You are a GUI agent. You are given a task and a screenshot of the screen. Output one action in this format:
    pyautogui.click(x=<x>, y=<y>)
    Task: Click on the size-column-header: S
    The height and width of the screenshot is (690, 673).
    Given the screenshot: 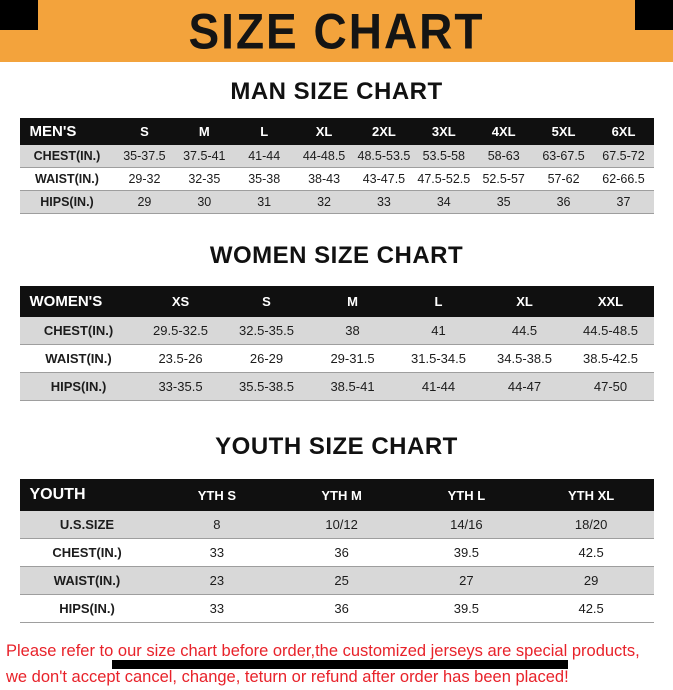 What is the action you would take?
    pyautogui.click(x=144, y=131)
    